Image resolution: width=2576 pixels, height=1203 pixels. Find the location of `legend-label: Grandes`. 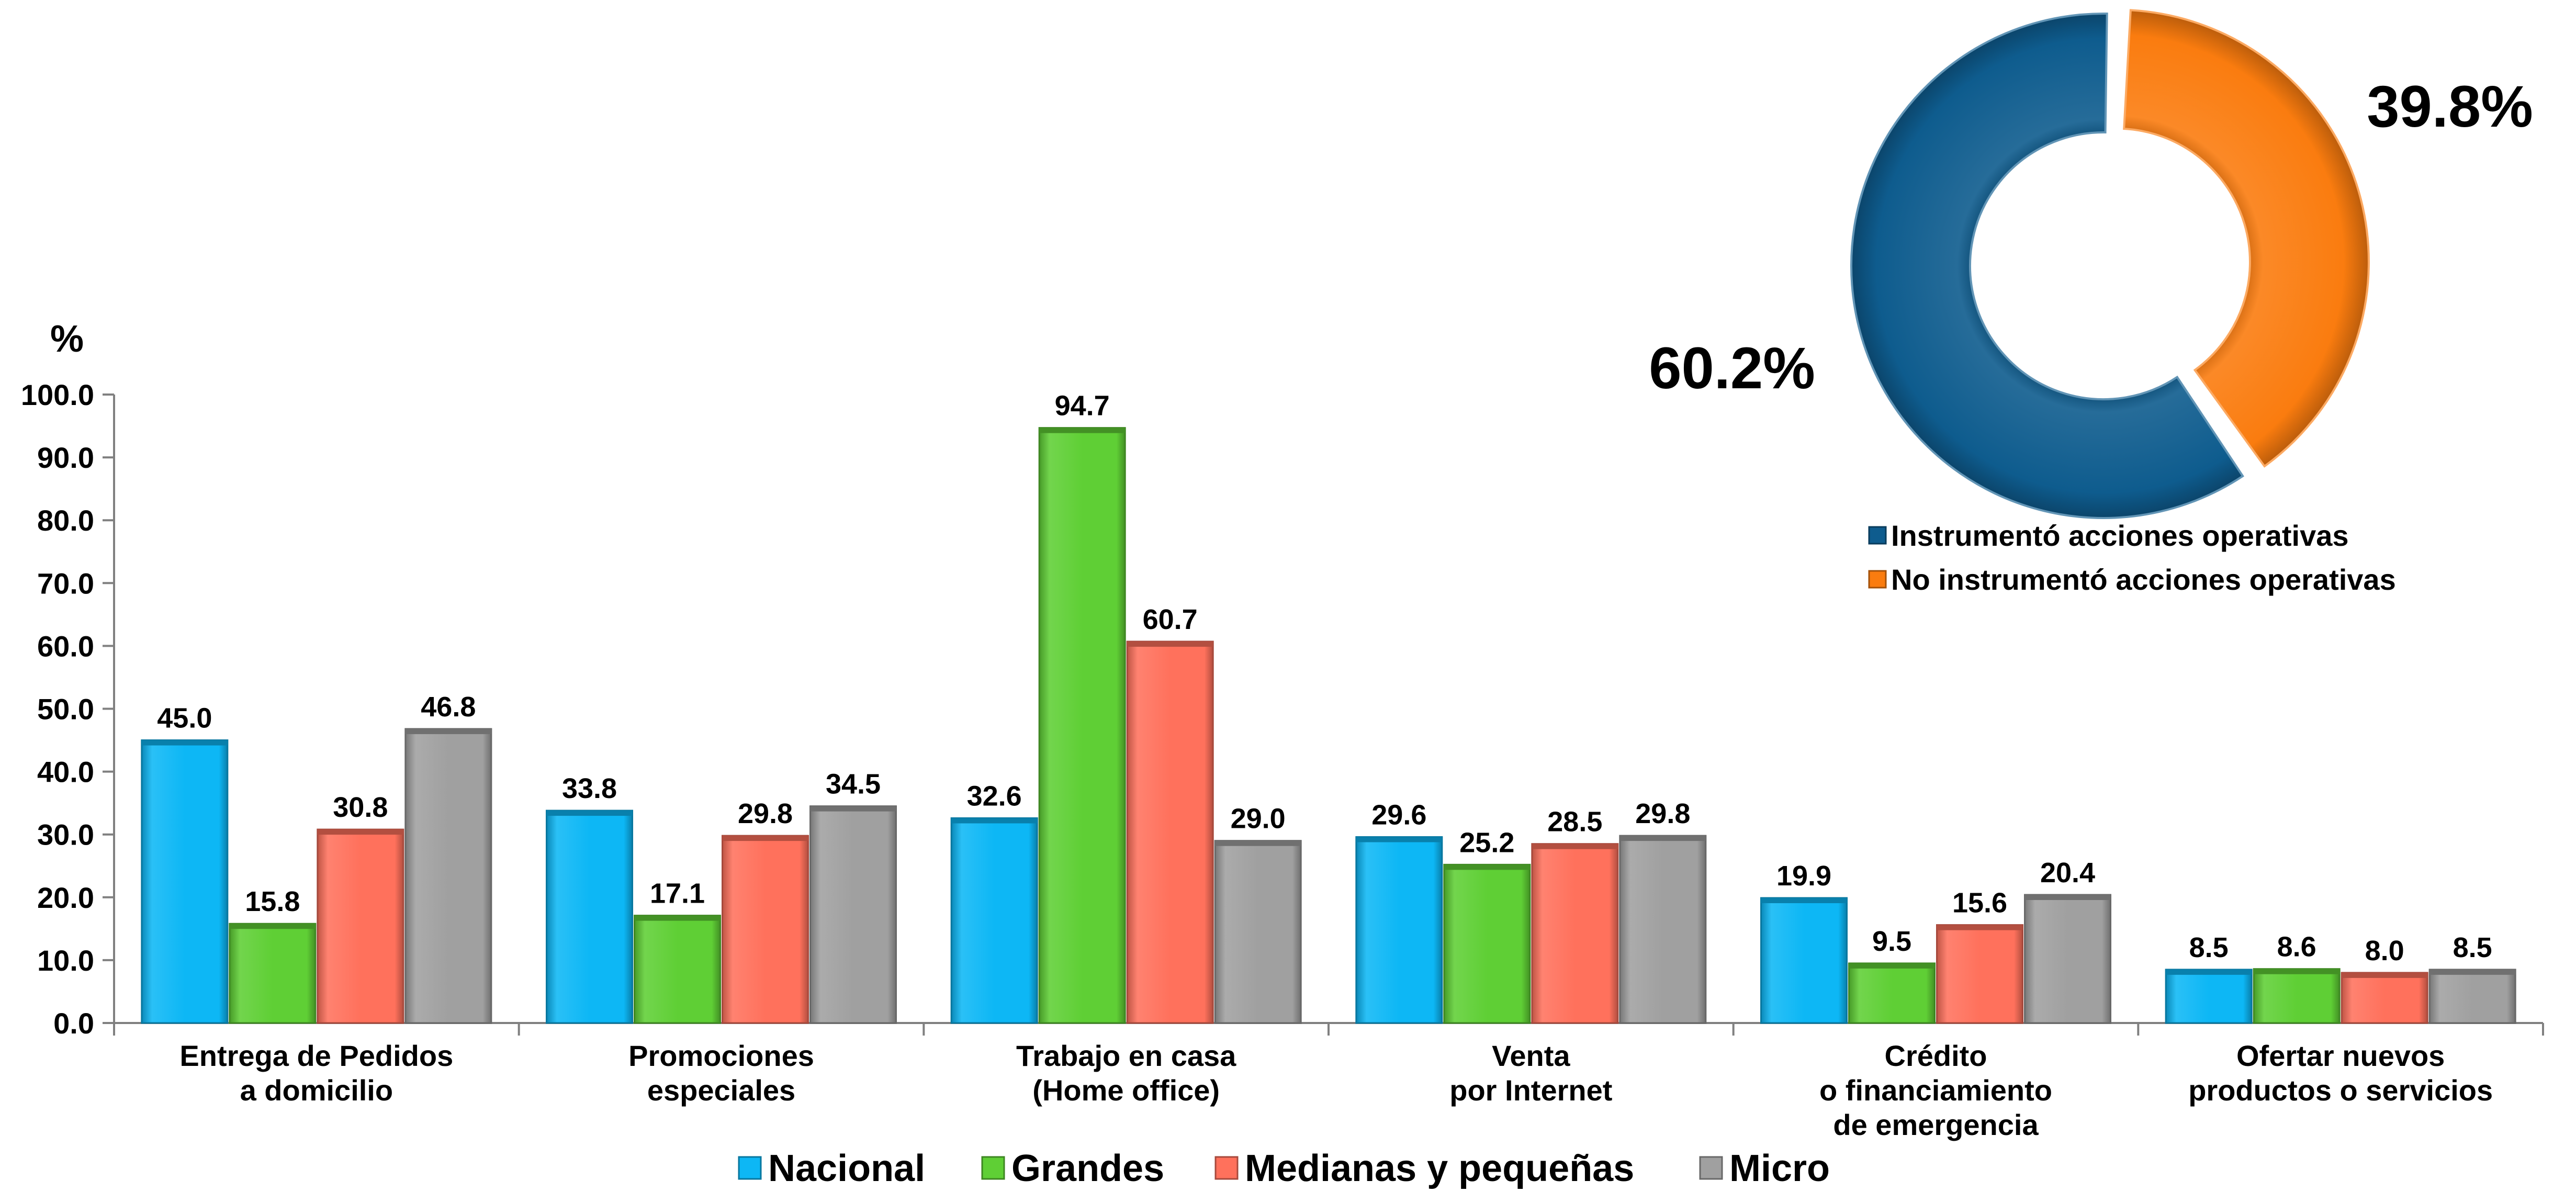

legend-label: Grandes is located at coordinates (1087, 1168).